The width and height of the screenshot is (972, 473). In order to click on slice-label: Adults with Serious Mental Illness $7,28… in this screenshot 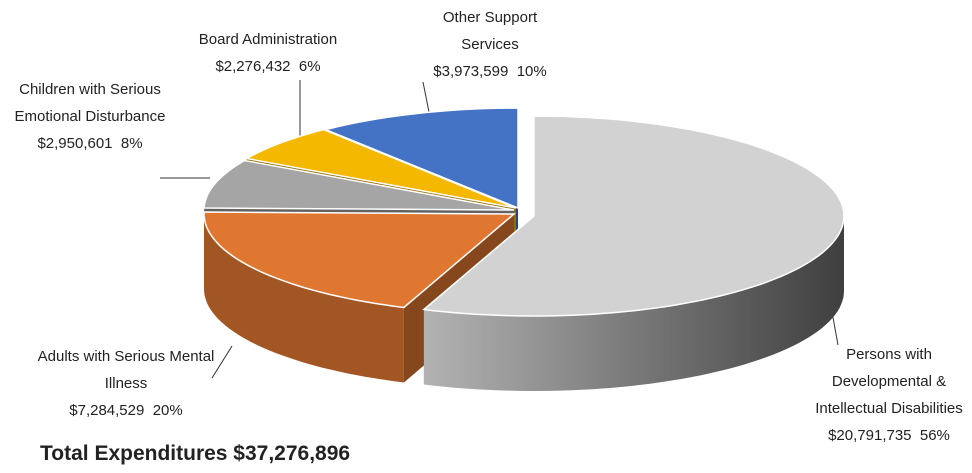, I will do `click(126, 383)`.